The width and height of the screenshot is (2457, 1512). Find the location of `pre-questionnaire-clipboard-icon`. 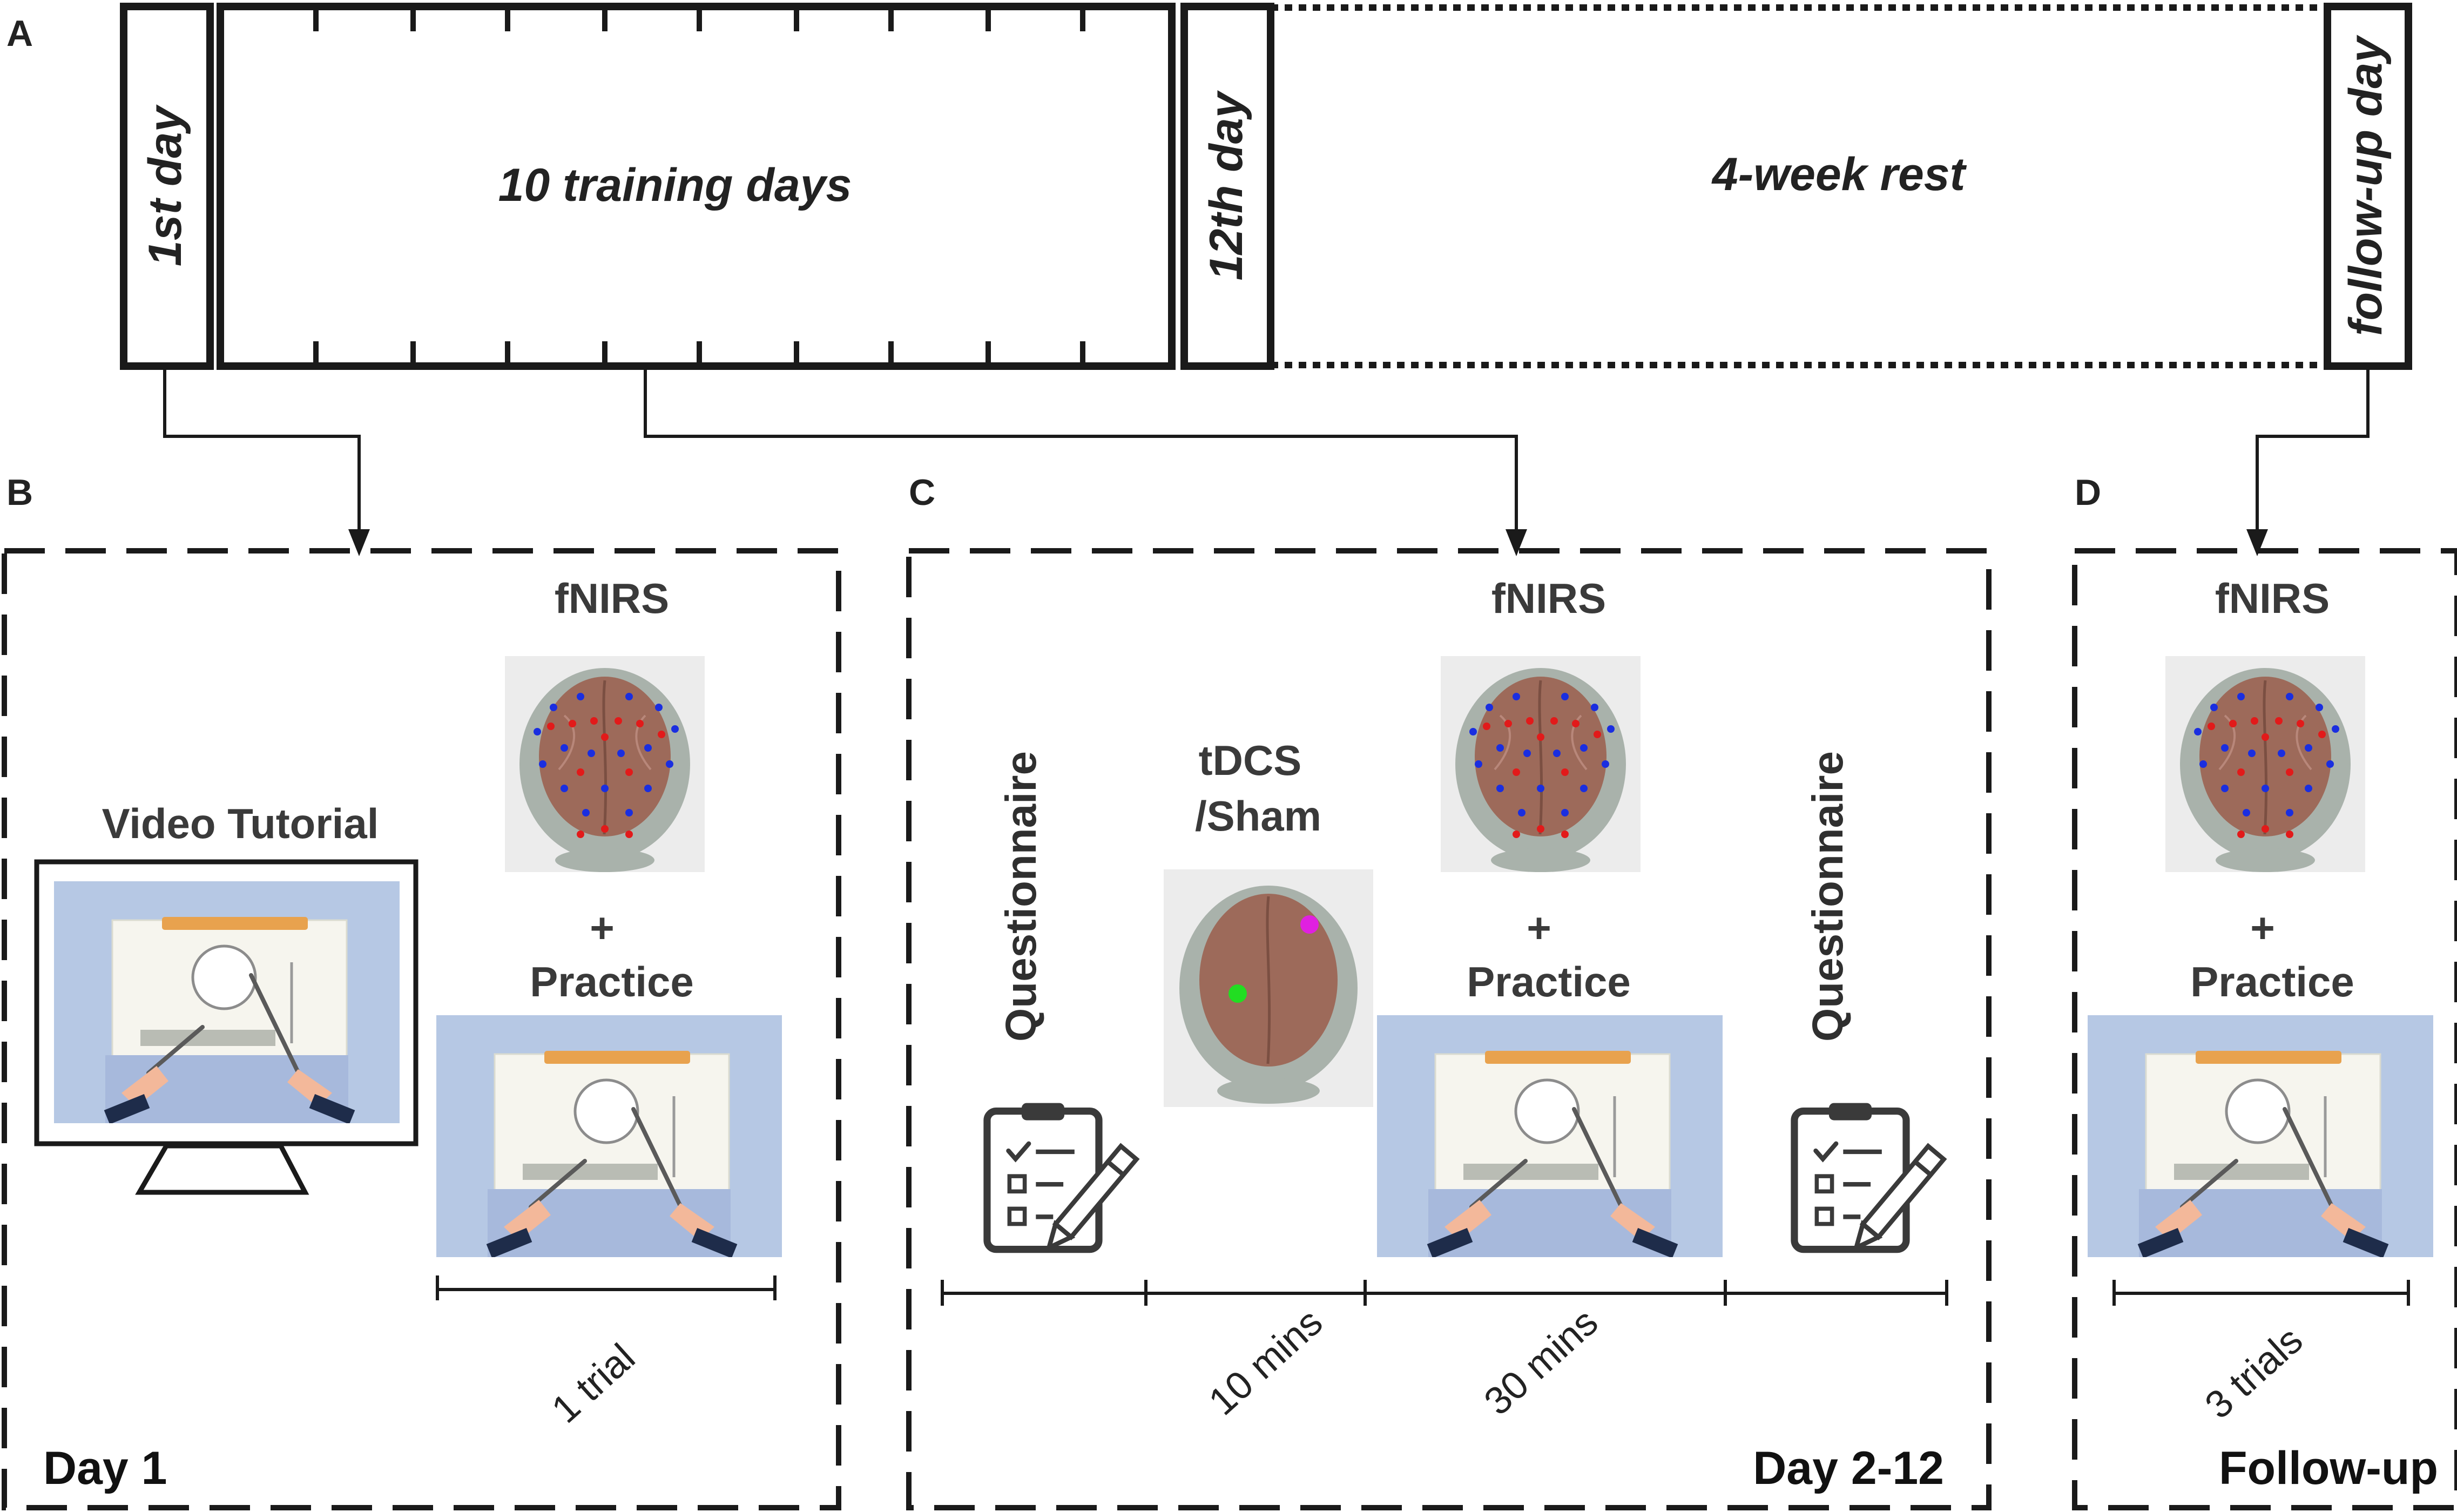

pre-questionnaire-clipboard-icon is located at coordinates (1062, 1178).